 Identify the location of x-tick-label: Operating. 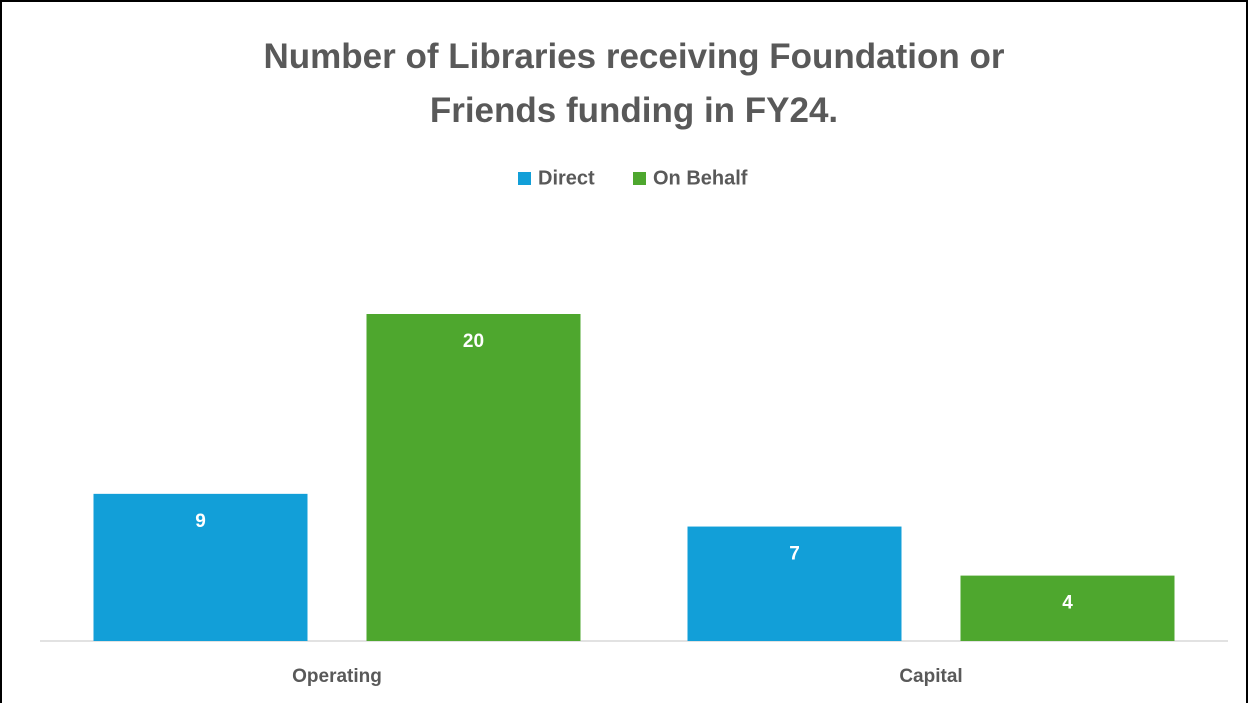
(337, 676).